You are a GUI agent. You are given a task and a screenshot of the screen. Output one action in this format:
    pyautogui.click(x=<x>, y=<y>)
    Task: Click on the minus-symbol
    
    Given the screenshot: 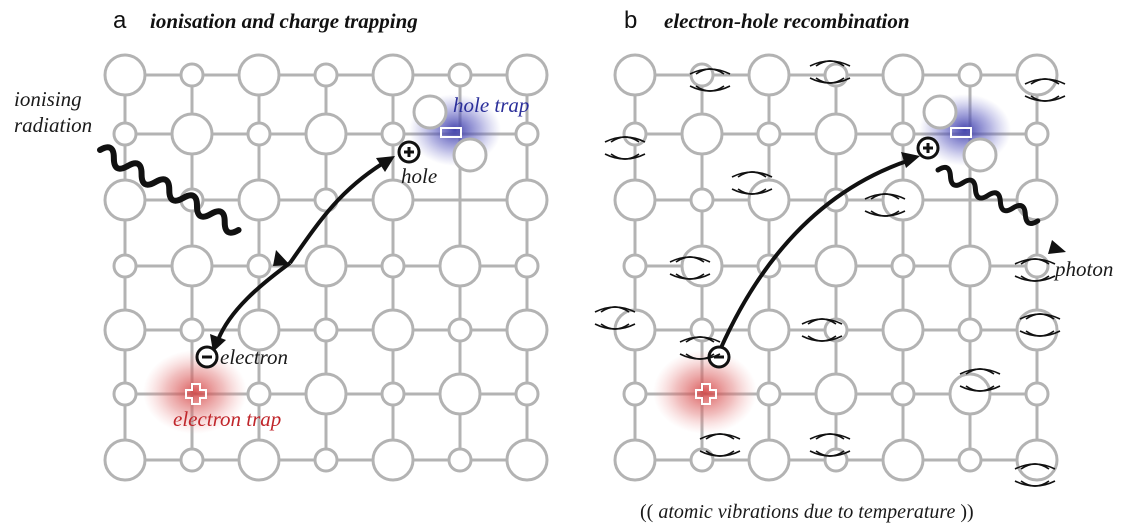 What is the action you would take?
    pyautogui.click(x=451, y=132)
    